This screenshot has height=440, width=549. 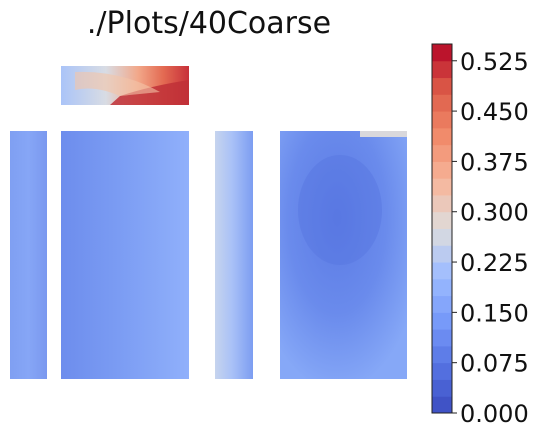 I want to click on colorbar-frame, so click(x=442, y=228).